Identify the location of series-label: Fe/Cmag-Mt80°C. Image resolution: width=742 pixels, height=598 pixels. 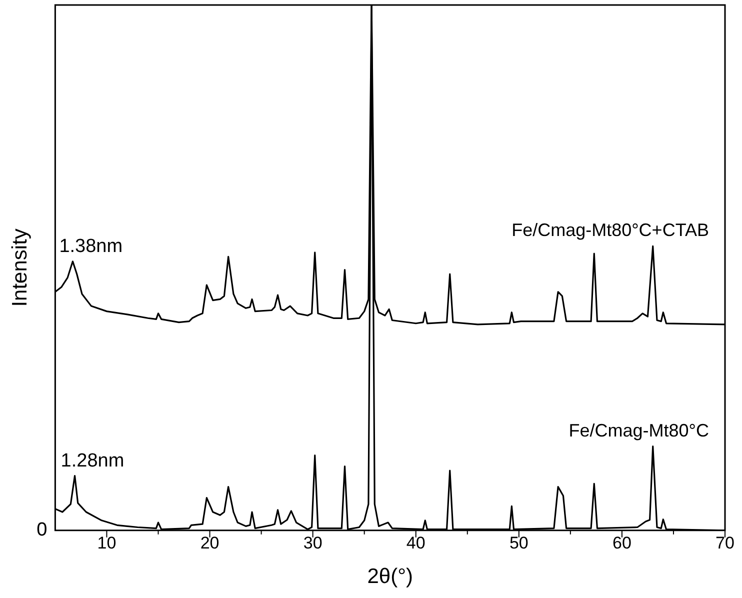
(638, 430).